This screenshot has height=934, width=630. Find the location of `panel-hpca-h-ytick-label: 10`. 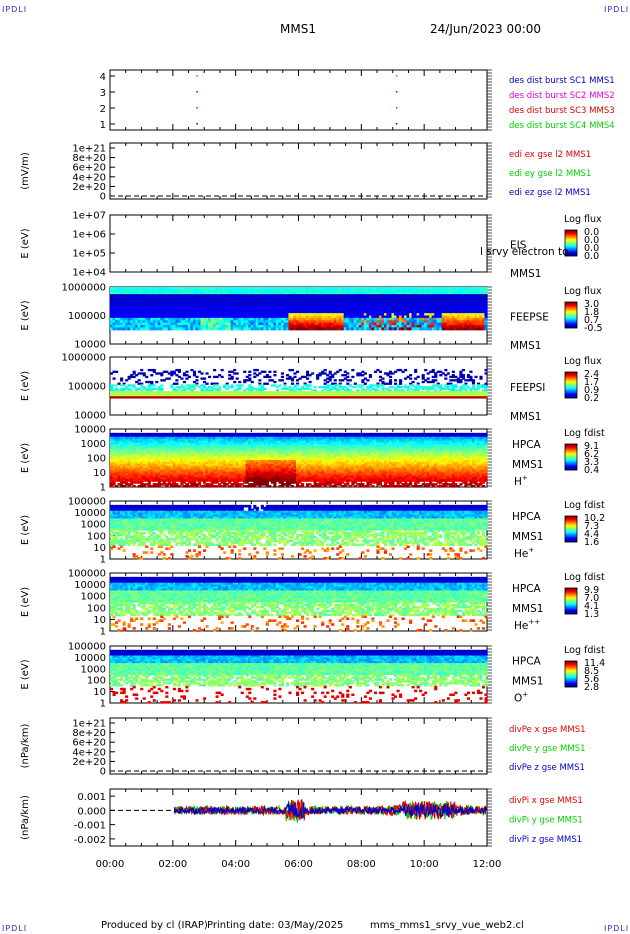

panel-hpca-h-ytick-label: 10 is located at coordinates (99, 473).